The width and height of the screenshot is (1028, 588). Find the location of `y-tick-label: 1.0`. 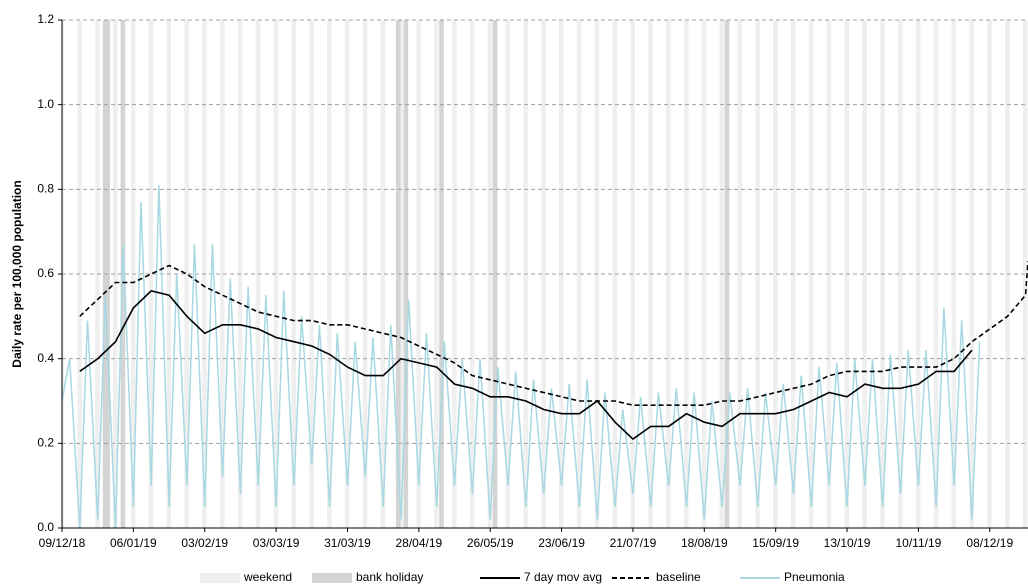

y-tick-label: 1.0 is located at coordinates (45, 104).